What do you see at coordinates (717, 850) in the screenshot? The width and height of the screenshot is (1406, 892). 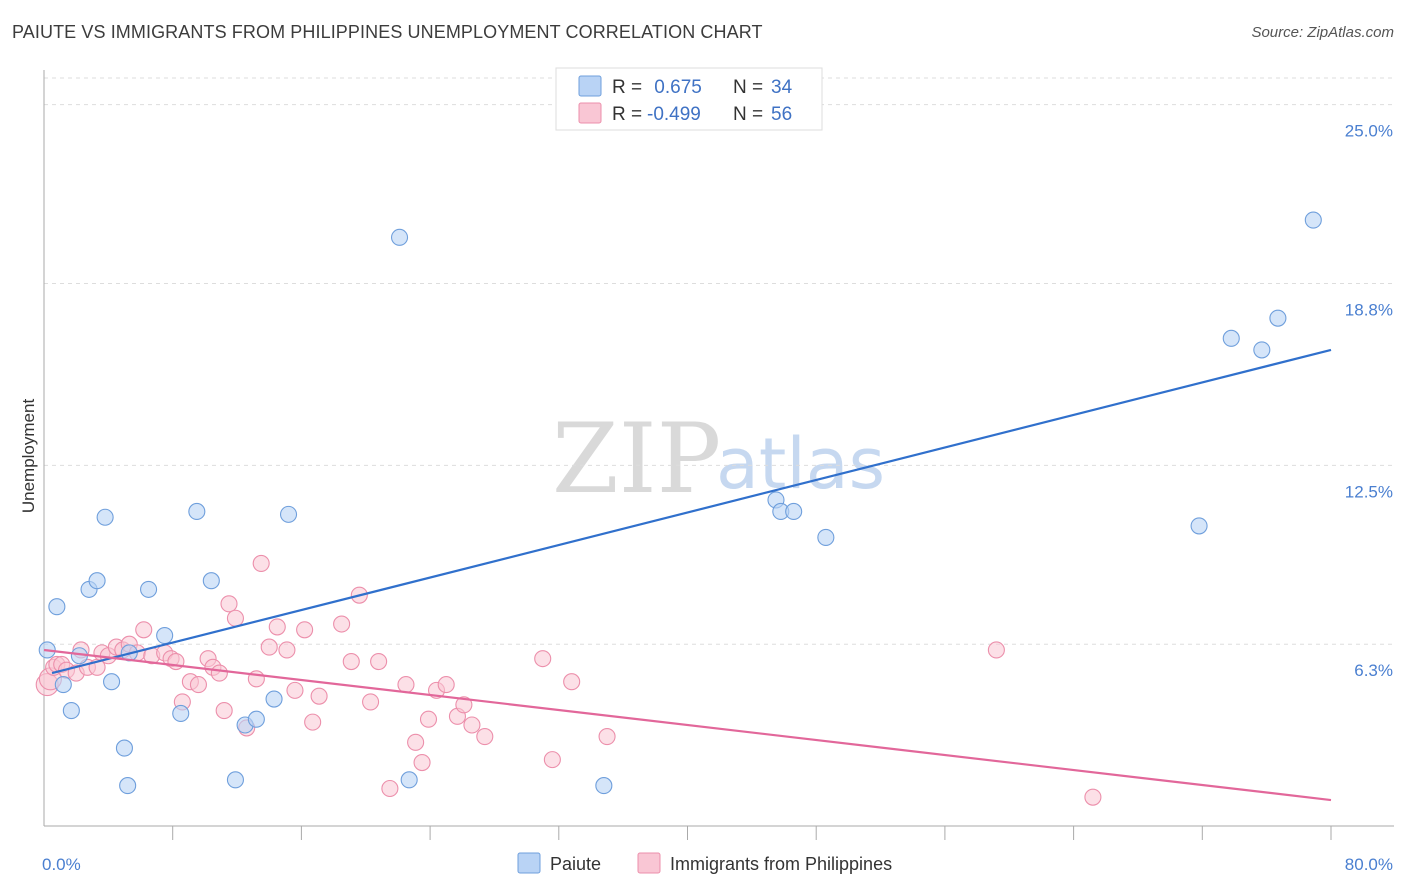 I see `x-axis-ticks: 0.0% 80.0%` at bounding box center [717, 850].